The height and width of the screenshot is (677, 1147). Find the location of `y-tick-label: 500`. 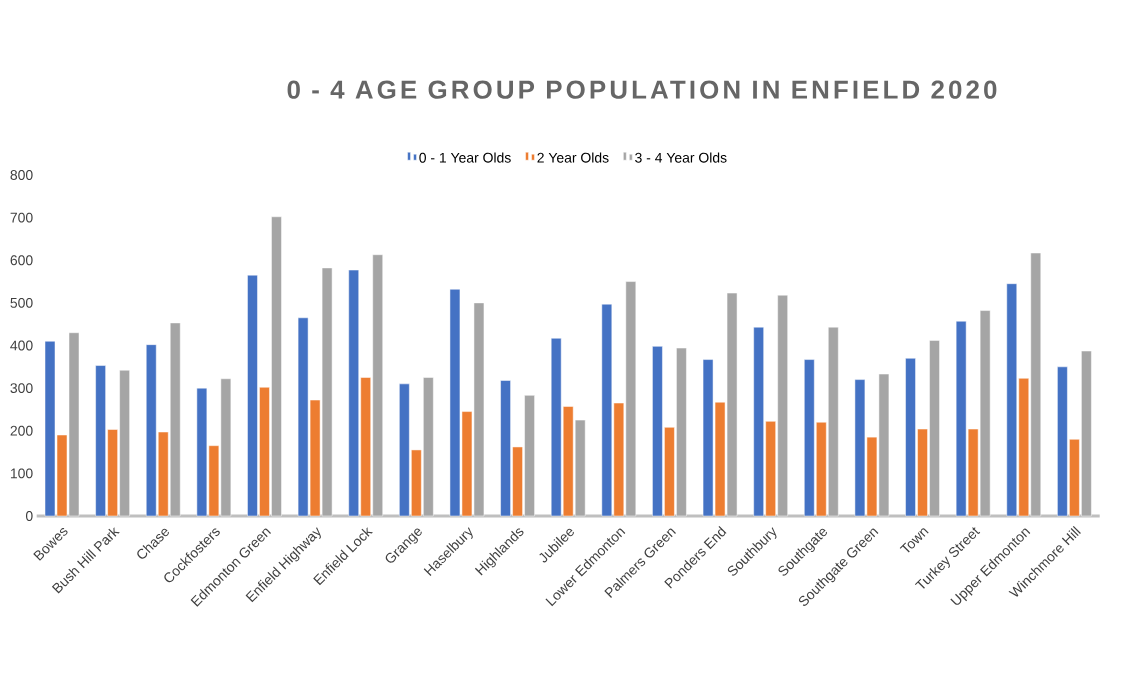

y-tick-label: 500 is located at coordinates (21, 302).